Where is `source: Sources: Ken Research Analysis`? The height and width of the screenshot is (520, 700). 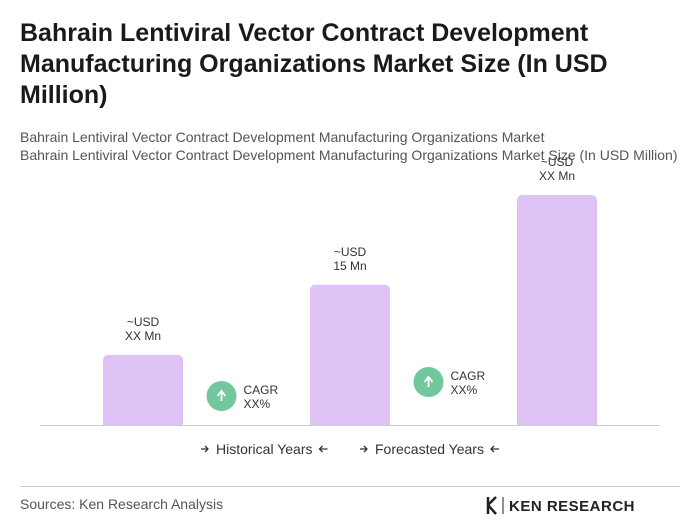
source: Sources: Ken Research Analysis is located at coordinates (121, 504).